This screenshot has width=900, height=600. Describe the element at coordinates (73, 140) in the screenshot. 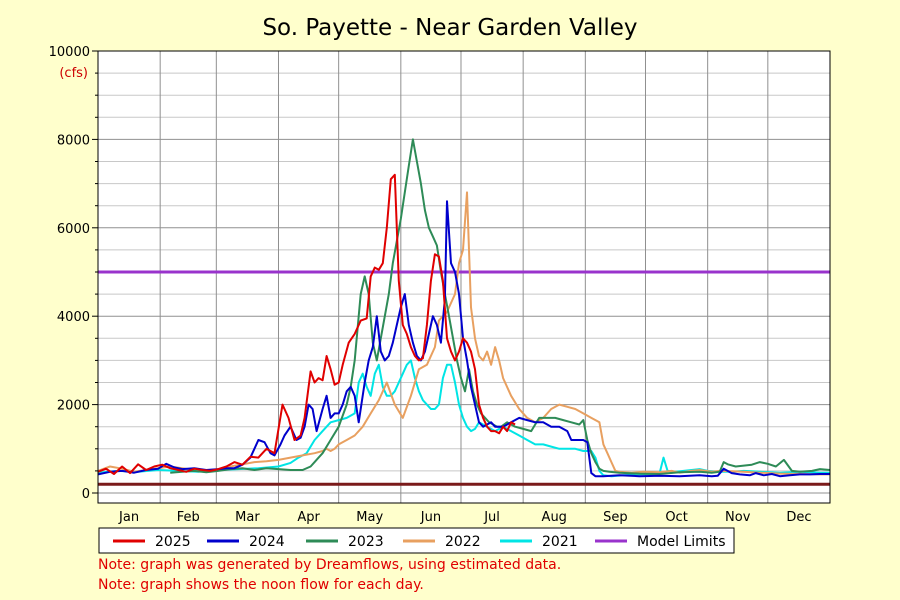

I see `y-tick-label: 8000` at that location.